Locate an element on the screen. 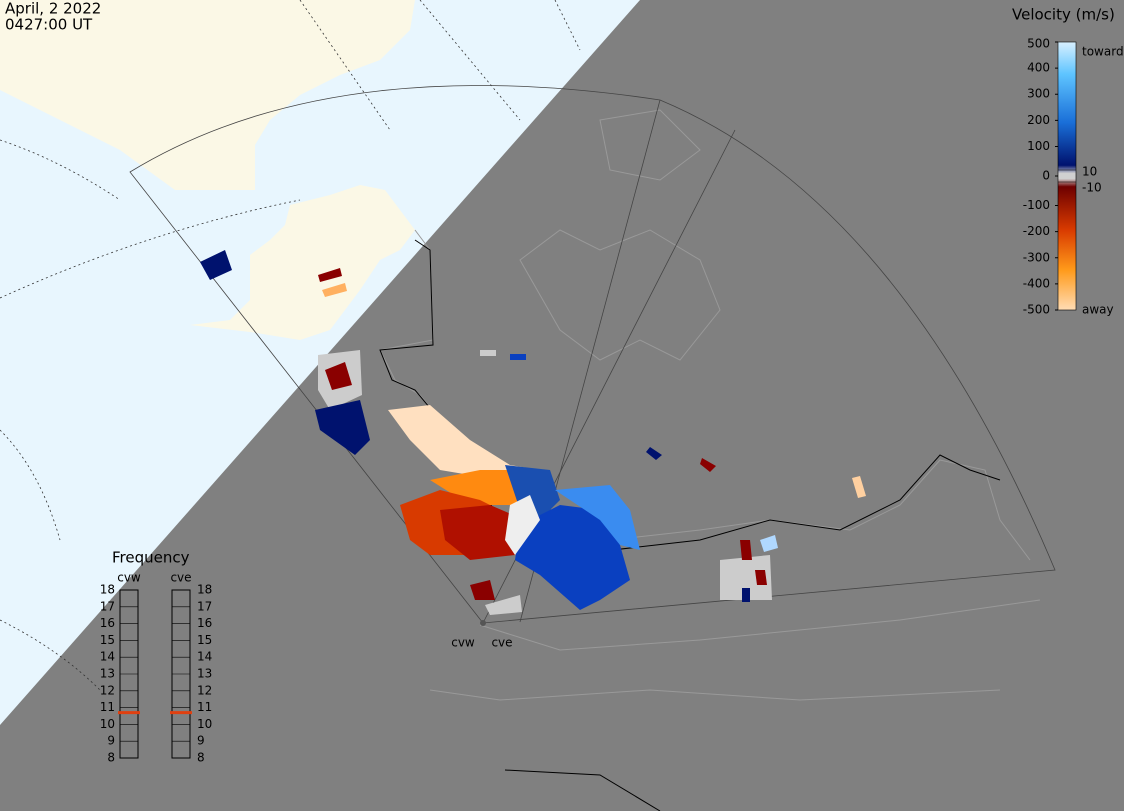  radar-name: cvw is located at coordinates (129, 578).